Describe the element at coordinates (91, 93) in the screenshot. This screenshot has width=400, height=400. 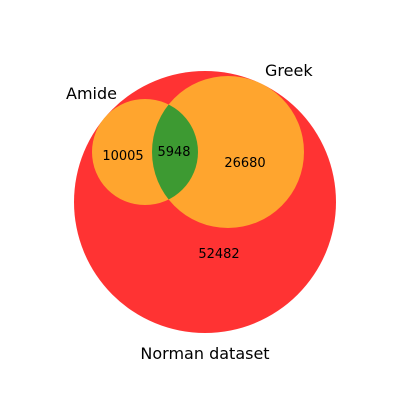
I see `amide-set-label: Amide` at that location.